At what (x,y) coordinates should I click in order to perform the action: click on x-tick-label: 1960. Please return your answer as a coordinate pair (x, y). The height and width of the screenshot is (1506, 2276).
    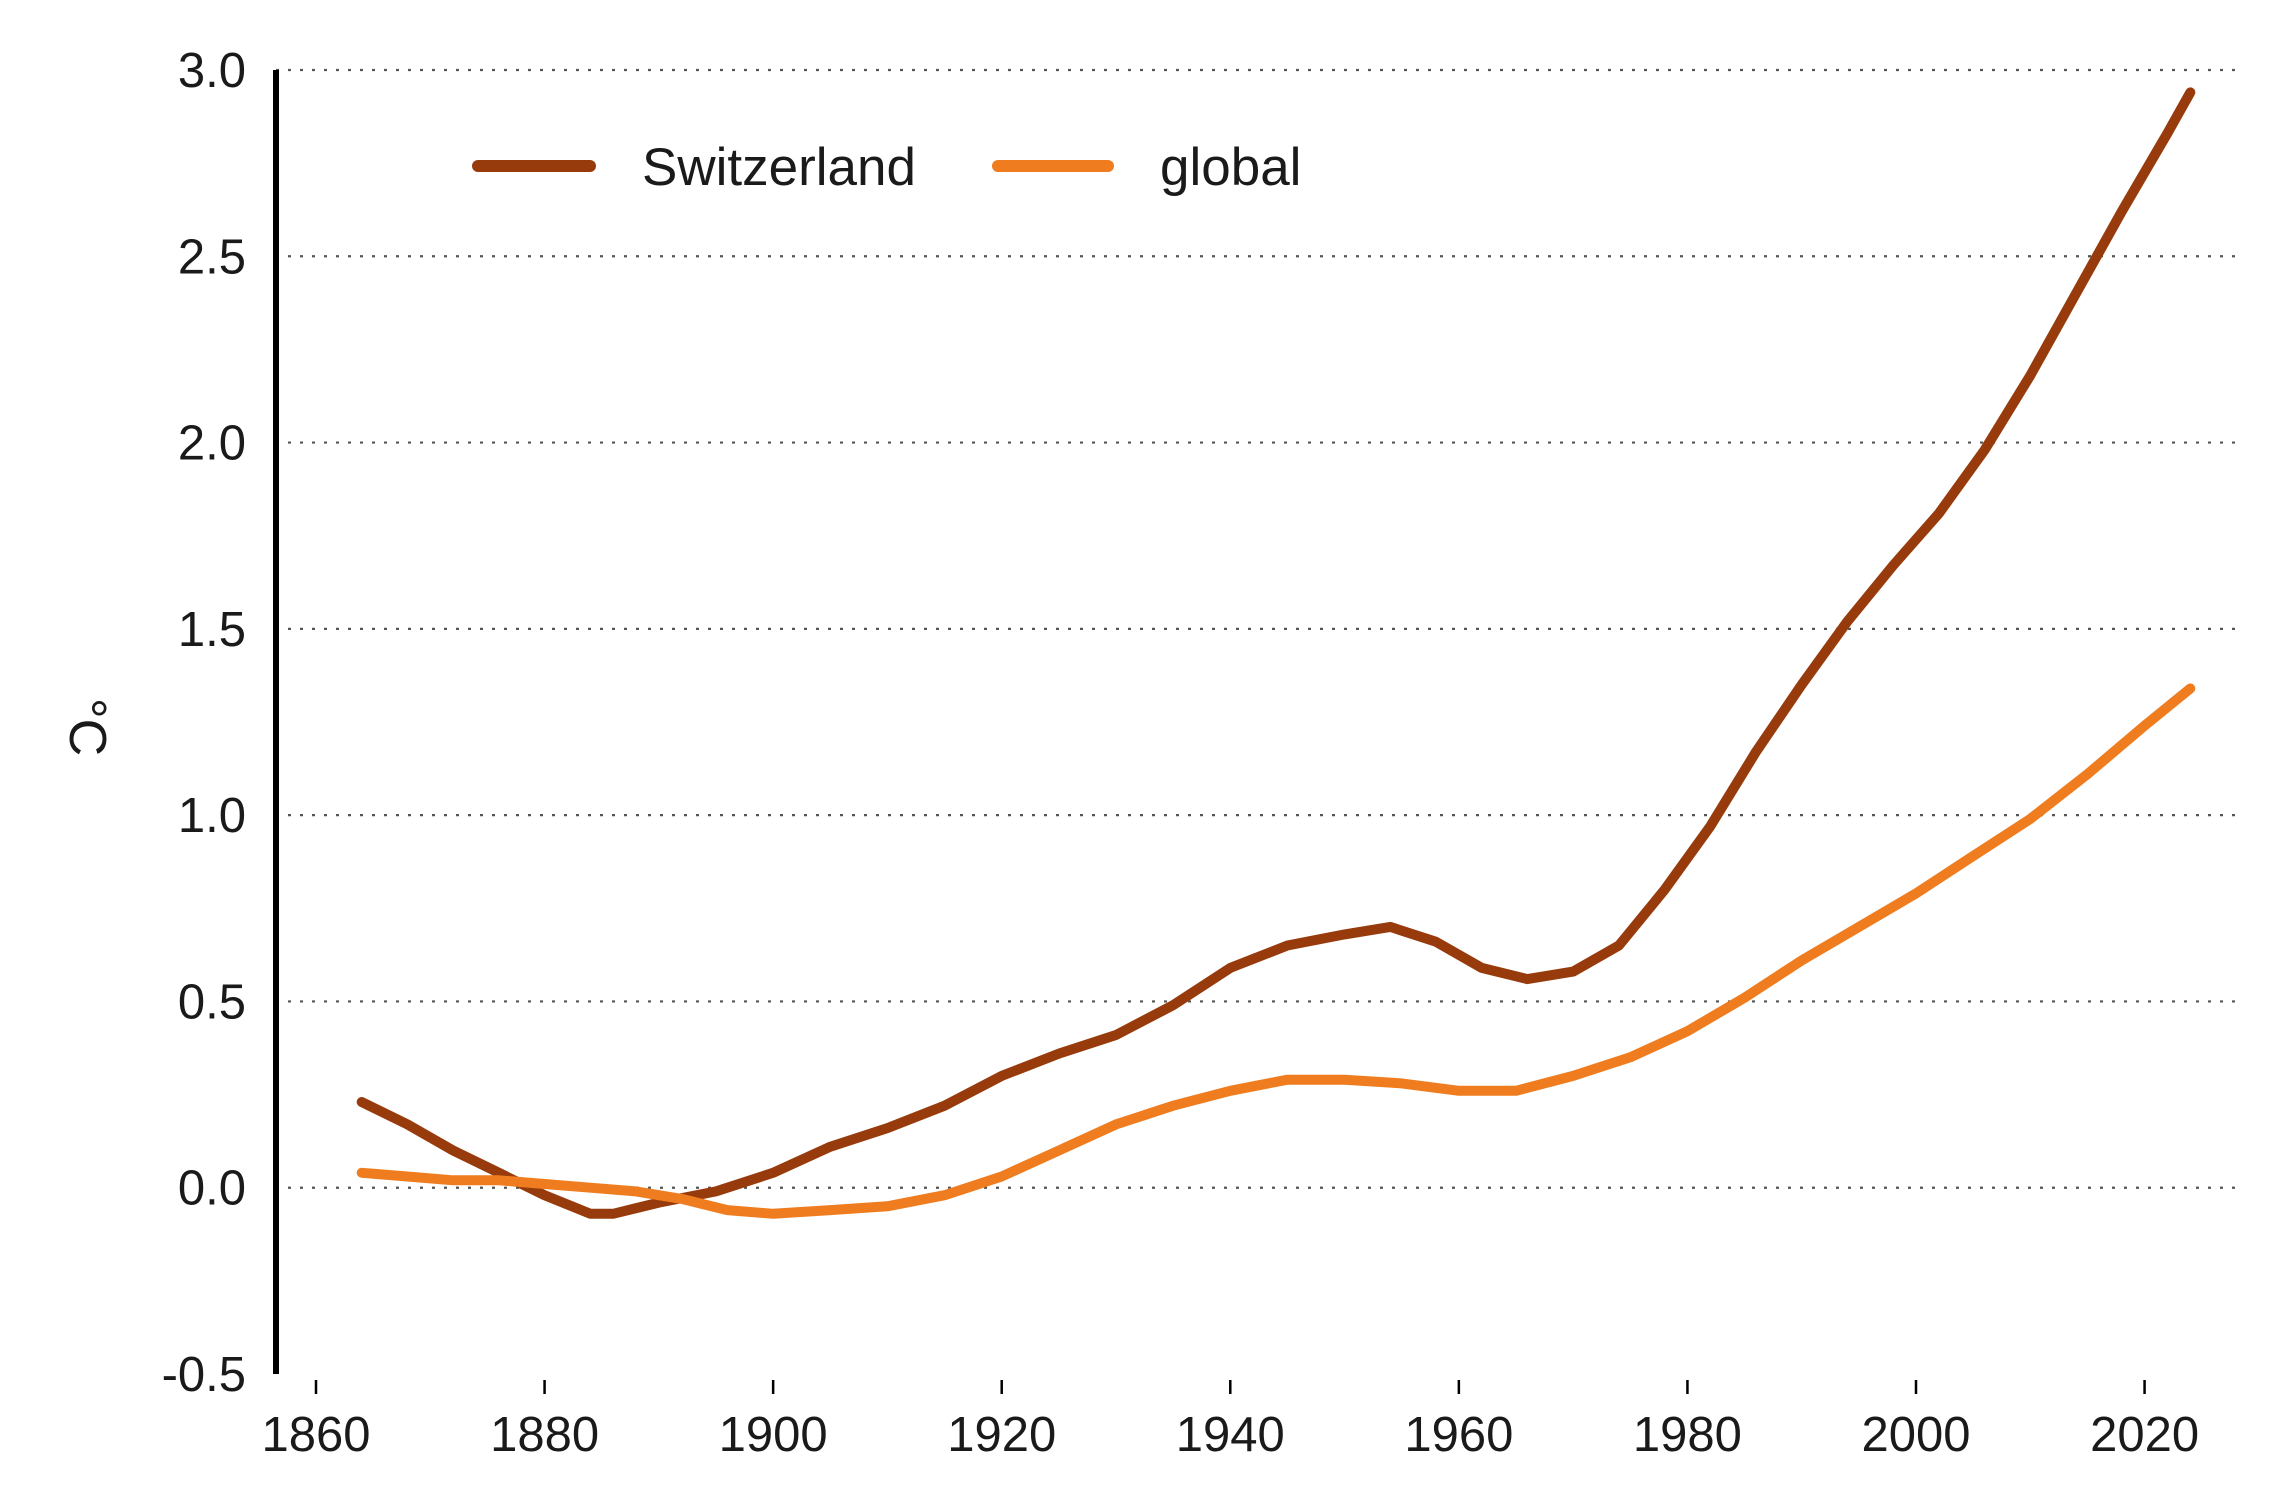
    Looking at the image, I should click on (1458, 1435).